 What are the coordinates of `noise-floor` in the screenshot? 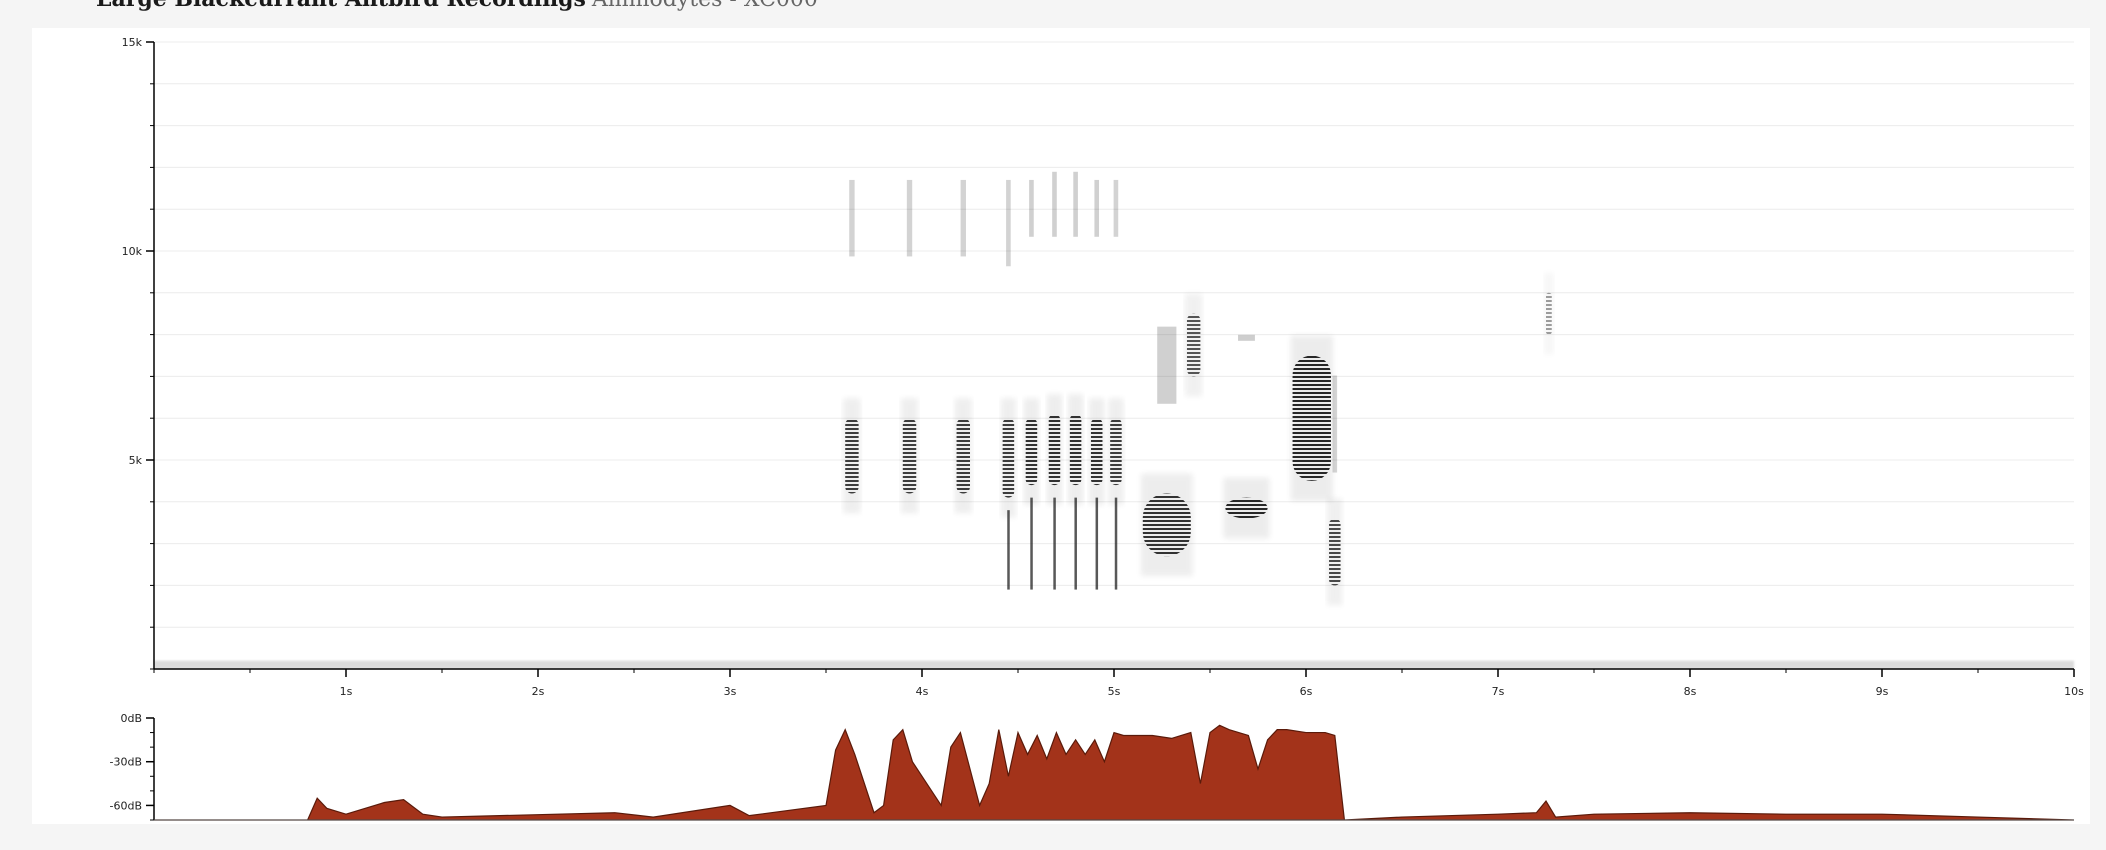 It's located at (1114, 664).